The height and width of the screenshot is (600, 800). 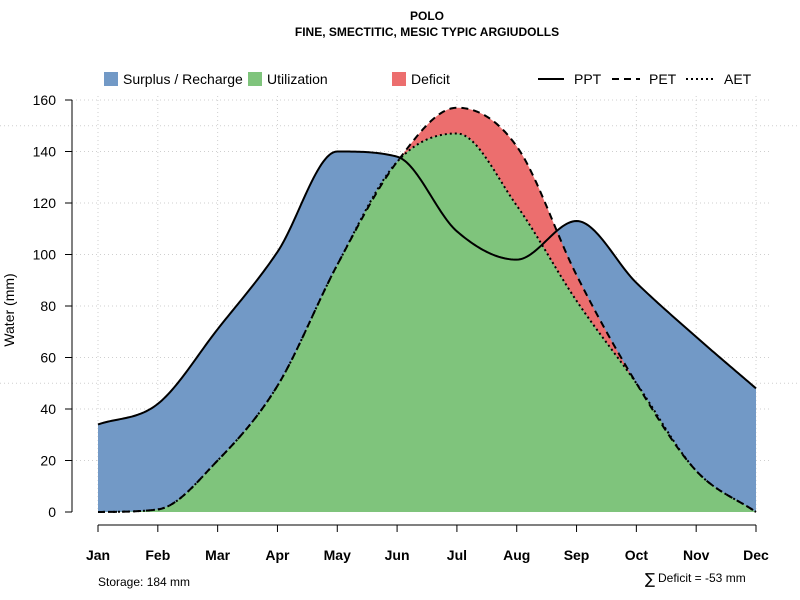 I want to click on x-tick-label-jun: Jun, so click(x=397, y=555).